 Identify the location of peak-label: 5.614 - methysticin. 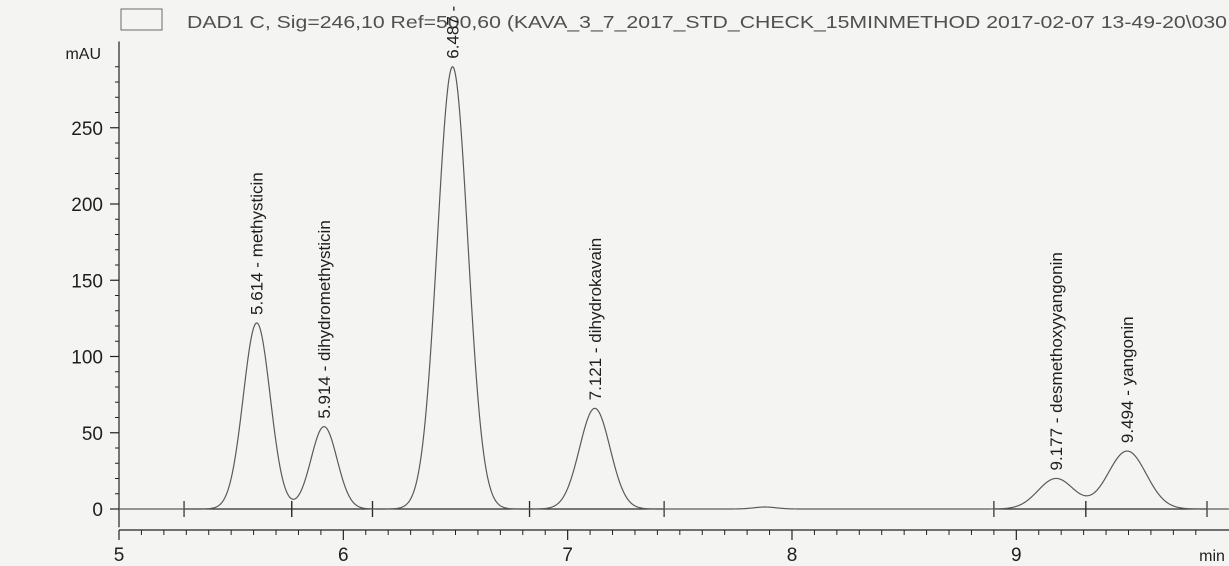
(257, 243).